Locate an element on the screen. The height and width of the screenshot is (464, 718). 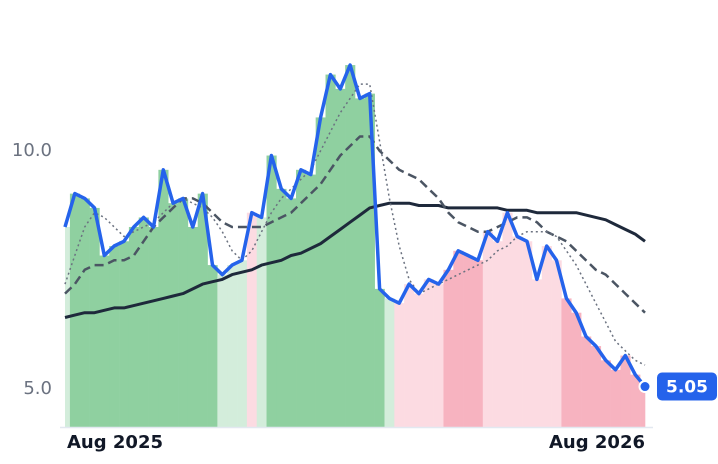
last-value-label: 5.05 is located at coordinates (687, 388).